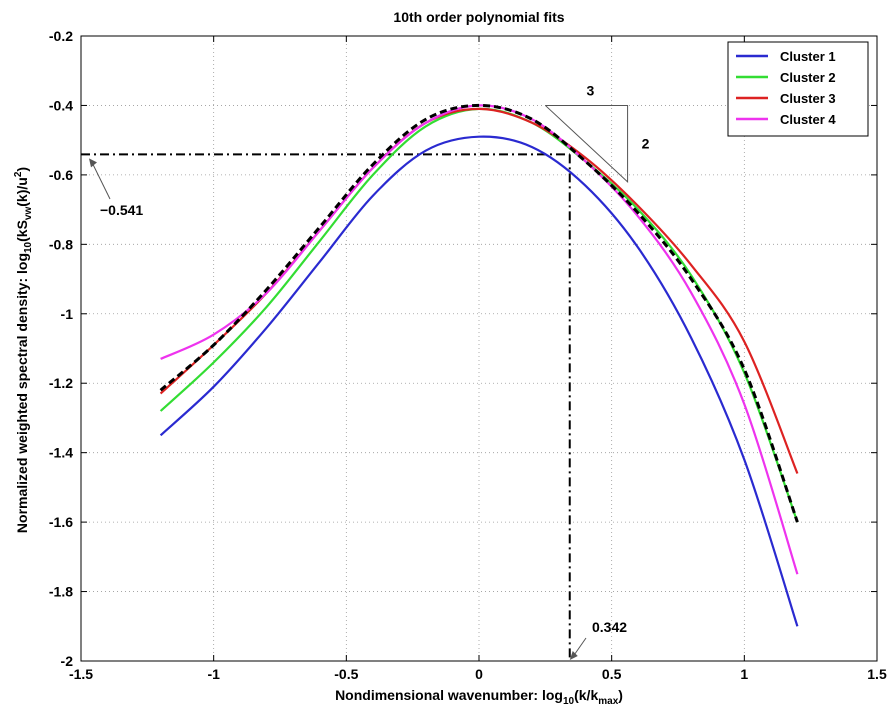 The image size is (888, 710). What do you see at coordinates (877, 674) in the screenshot?
I see `x-tick-label: 1.5` at bounding box center [877, 674].